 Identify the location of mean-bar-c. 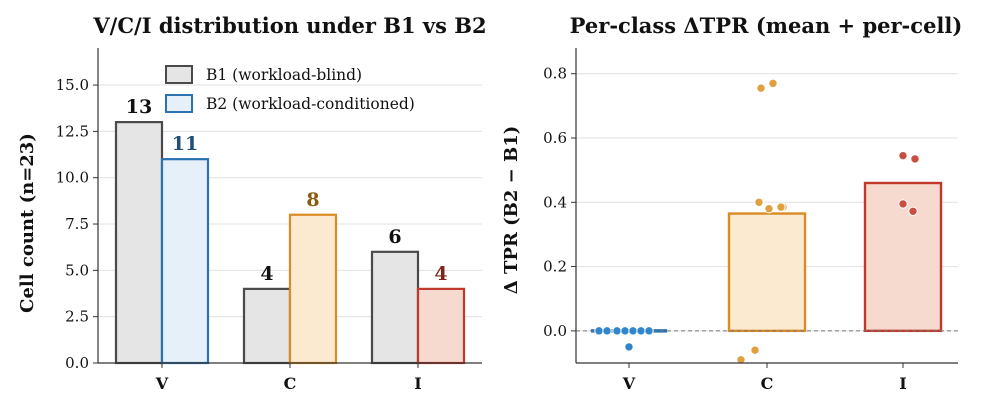
(767, 272).